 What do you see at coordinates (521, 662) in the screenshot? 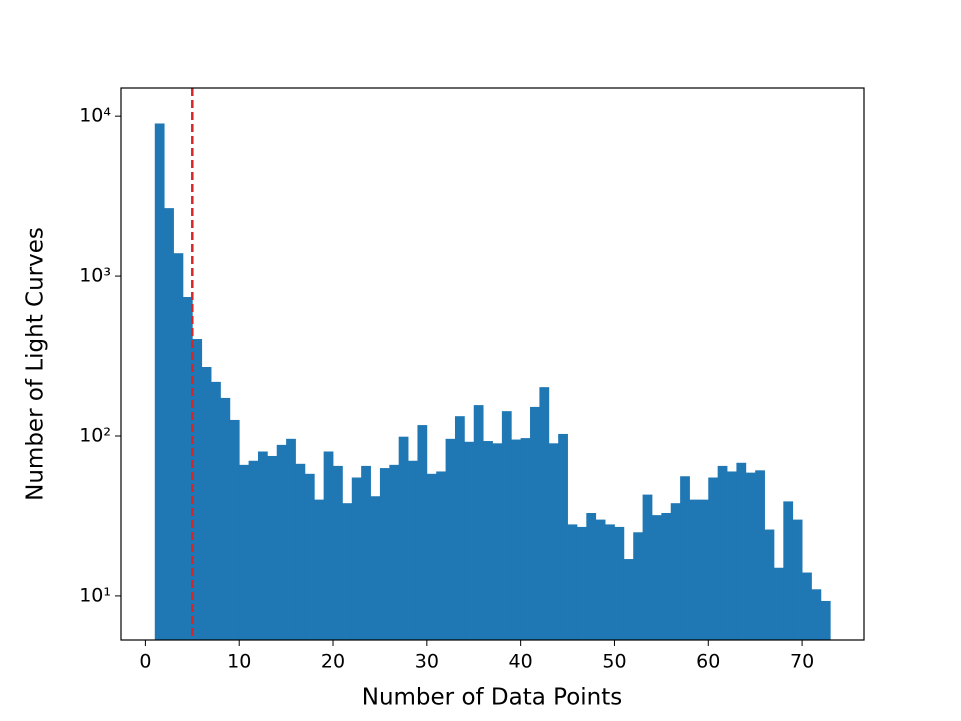
I see `x-tick-label: 40` at bounding box center [521, 662].